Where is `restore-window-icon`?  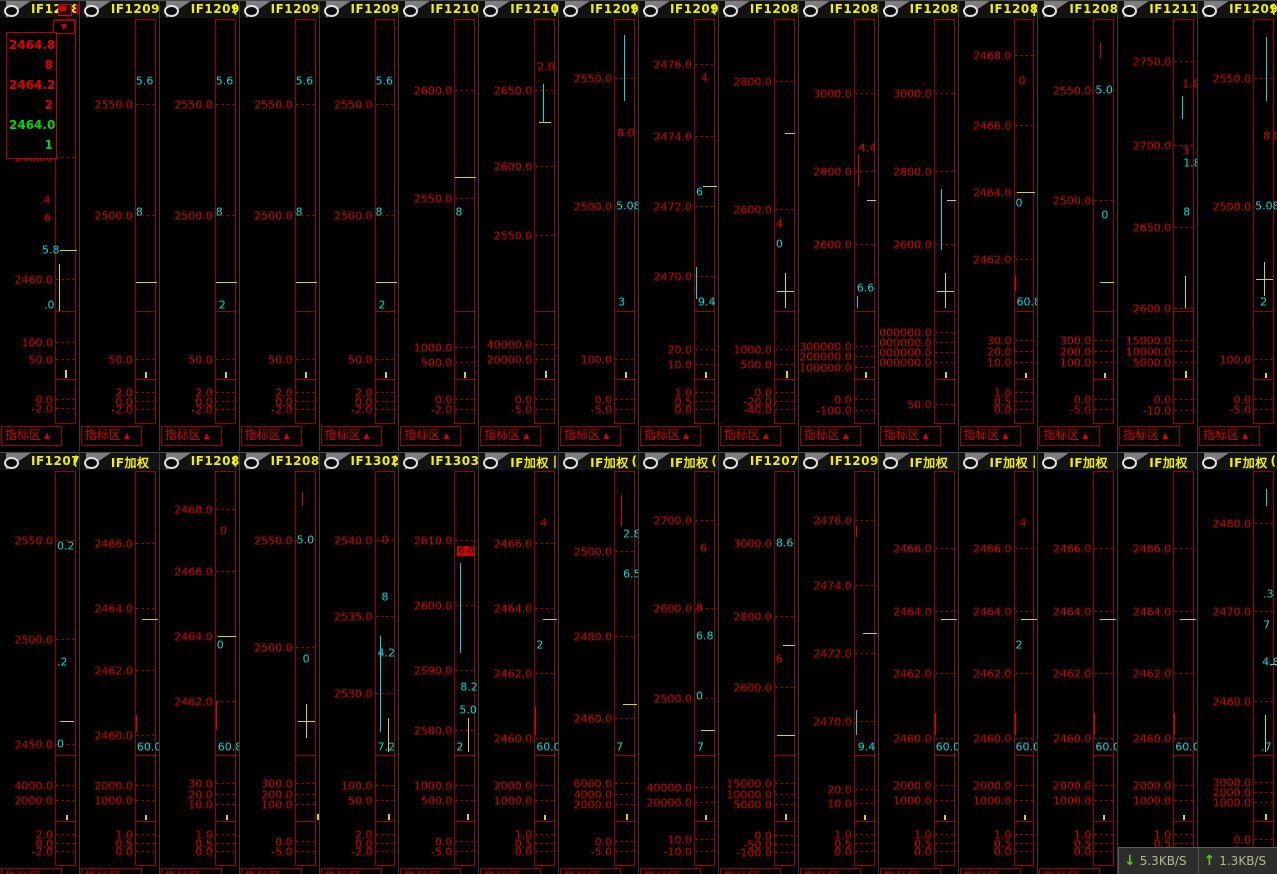
restore-window-icon is located at coordinates (64, 10).